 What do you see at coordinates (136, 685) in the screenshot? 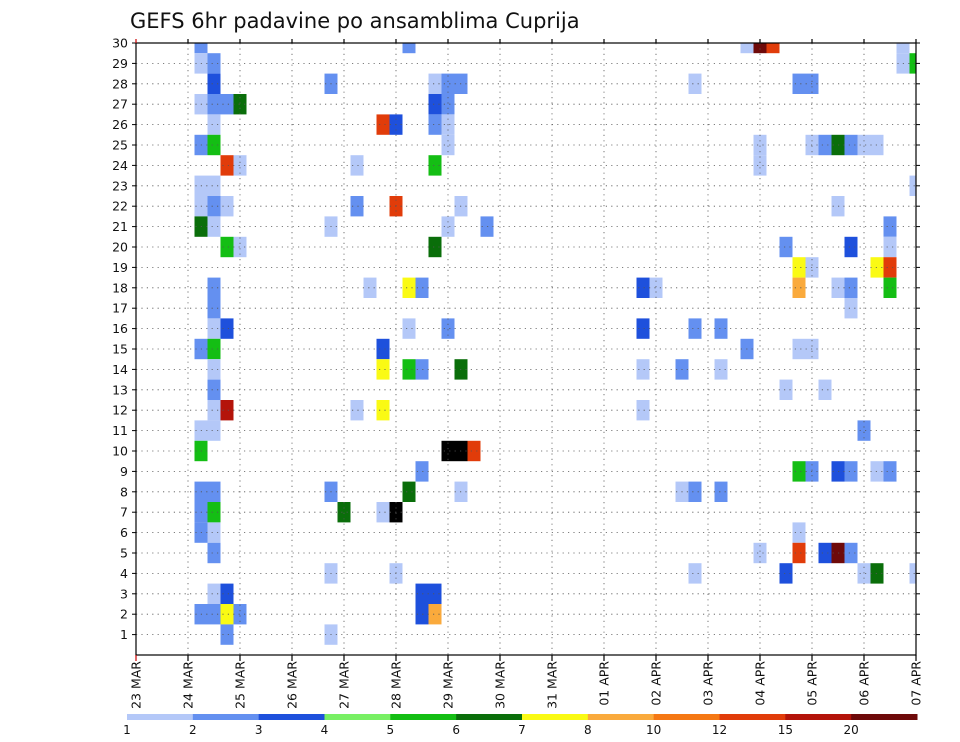
I see `x-tick-label: 23 MAR` at bounding box center [136, 685].